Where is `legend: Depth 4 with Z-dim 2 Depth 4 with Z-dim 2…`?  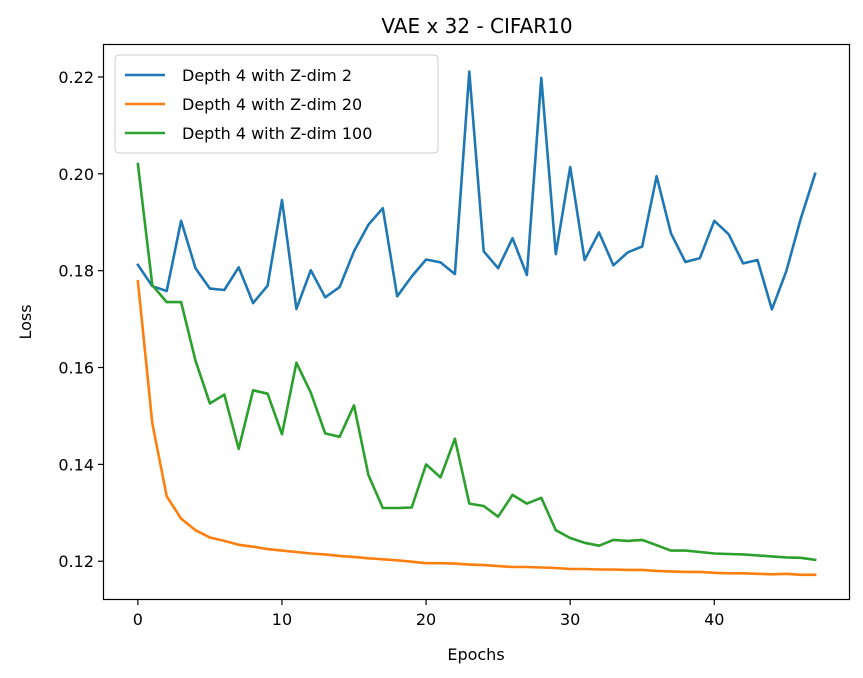 legend: Depth 4 with Z-dim 2 Depth 4 with Z-dim 2… is located at coordinates (276, 104).